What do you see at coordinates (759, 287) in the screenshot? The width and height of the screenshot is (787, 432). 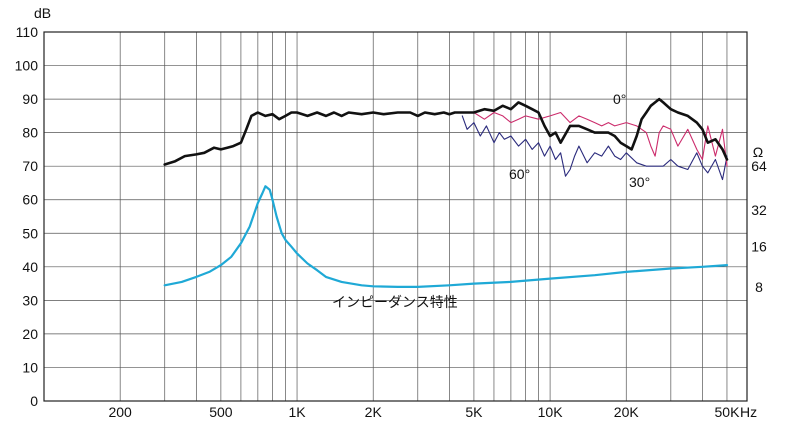 I see `right-tick-label: 8` at bounding box center [759, 287].